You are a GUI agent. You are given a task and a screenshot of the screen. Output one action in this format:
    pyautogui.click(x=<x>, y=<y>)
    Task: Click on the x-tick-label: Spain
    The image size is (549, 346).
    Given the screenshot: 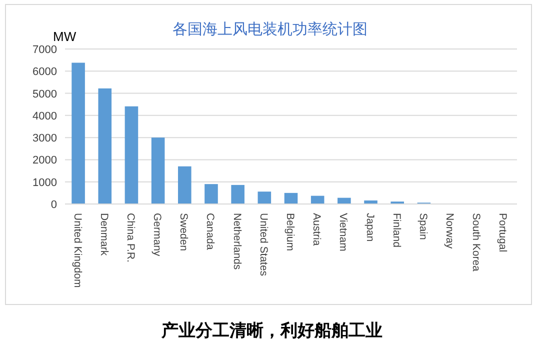 What is the action you would take?
    pyautogui.click(x=422, y=226)
    